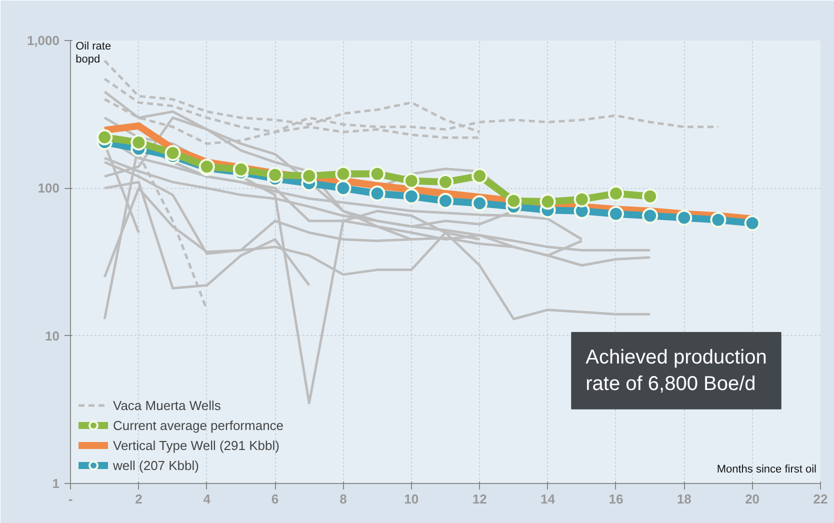  I want to click on x-tick-label: 6, so click(275, 499).